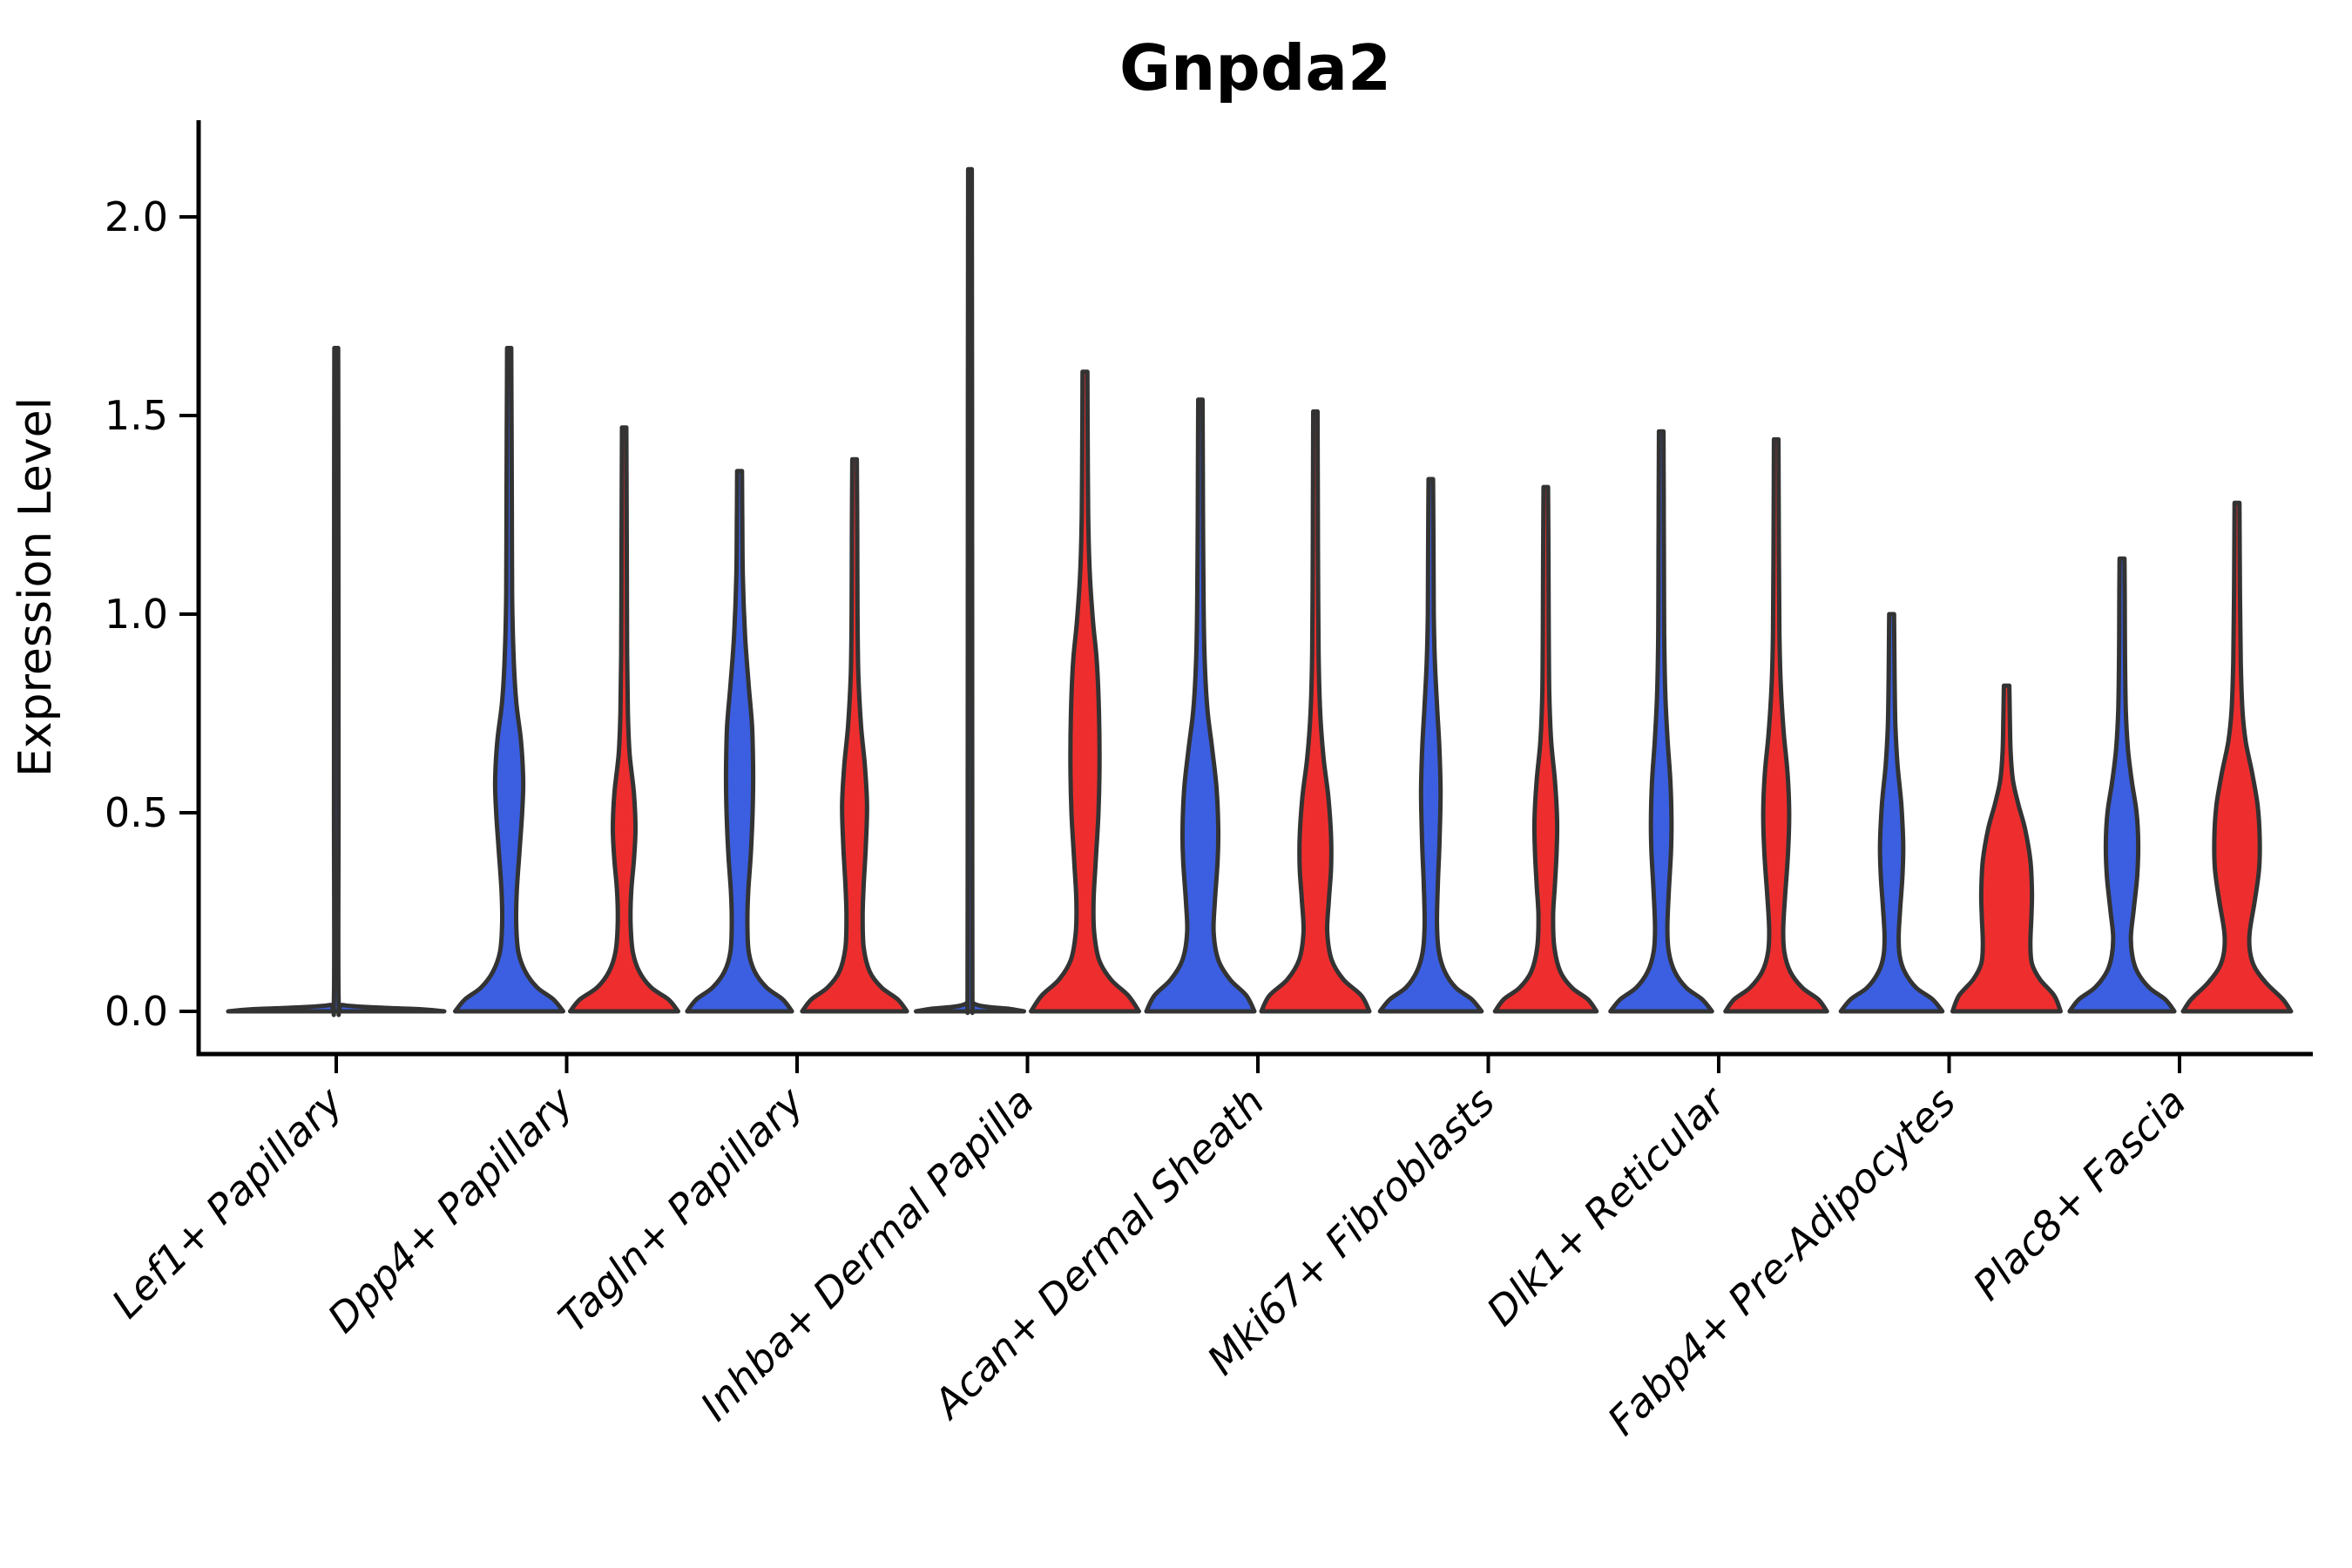  What do you see at coordinates (36, 587) in the screenshot?
I see `y-axis-label: Expression Level` at bounding box center [36, 587].